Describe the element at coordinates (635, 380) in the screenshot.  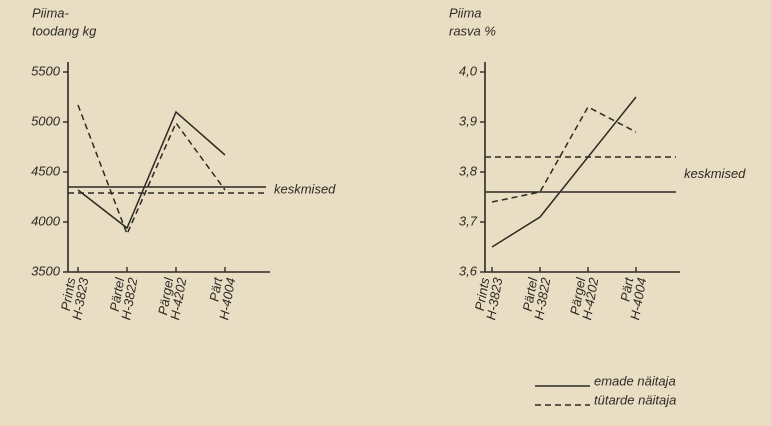
I see `legend-label: emade näitaja` at that location.